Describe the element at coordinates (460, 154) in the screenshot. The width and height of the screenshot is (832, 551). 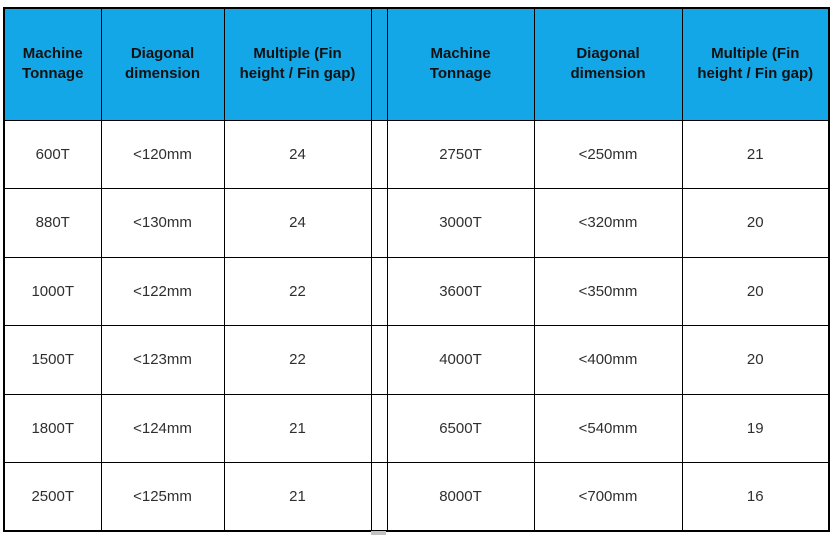
I see `machine-tonnage-cell: 2750T` at that location.